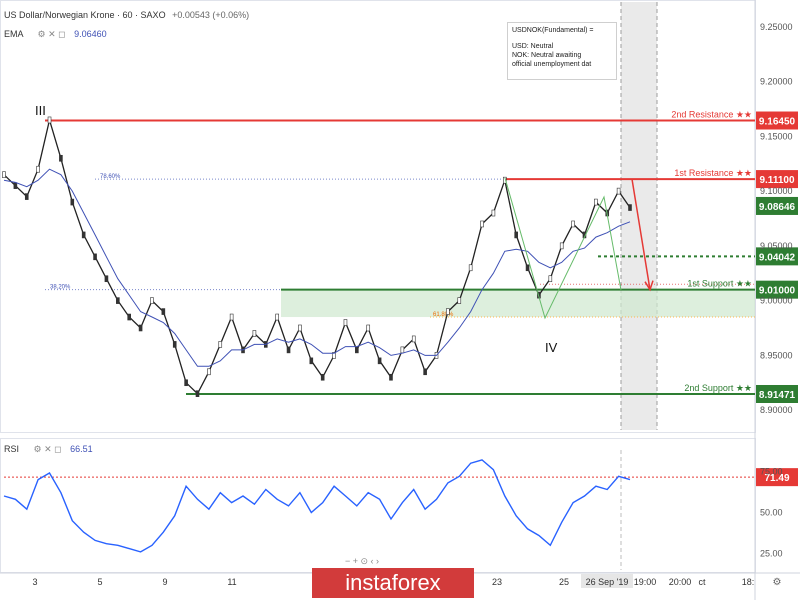 Image resolution: width=800 pixels, height=605 pixels. What do you see at coordinates (776, 246) in the screenshot?
I see `y-tick-4: 9.05000` at bounding box center [776, 246].